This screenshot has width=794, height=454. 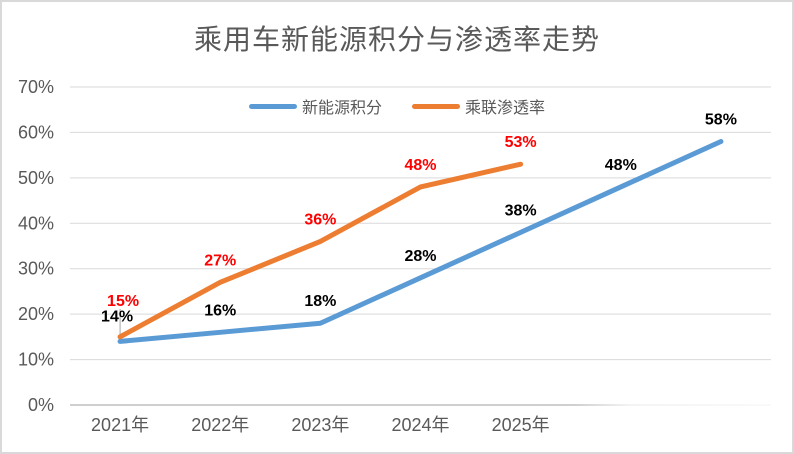 What do you see at coordinates (220, 310) in the screenshot?
I see `data-label-nev-credits-2: 16%` at bounding box center [220, 310].